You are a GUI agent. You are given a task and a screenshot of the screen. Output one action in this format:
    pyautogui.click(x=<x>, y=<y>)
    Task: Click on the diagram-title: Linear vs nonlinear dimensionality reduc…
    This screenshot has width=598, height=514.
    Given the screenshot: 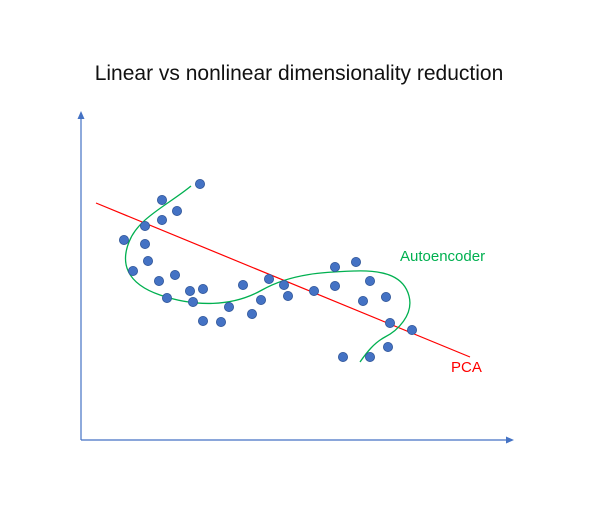 What is the action you would take?
    pyautogui.click(x=299, y=73)
    